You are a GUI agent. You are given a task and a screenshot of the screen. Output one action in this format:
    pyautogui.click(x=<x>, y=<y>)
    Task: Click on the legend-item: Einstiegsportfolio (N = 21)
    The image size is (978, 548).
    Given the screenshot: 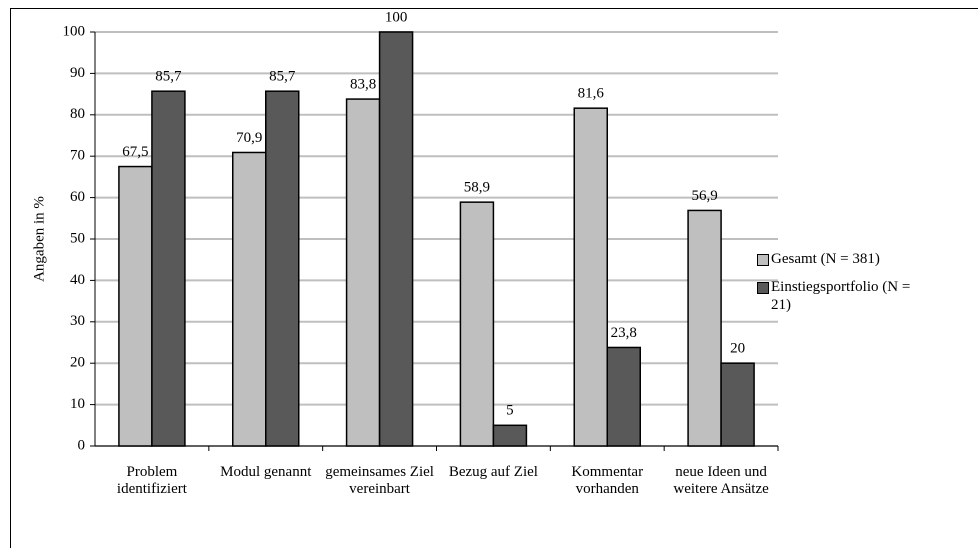 What is the action you would take?
    pyautogui.click(x=864, y=296)
    